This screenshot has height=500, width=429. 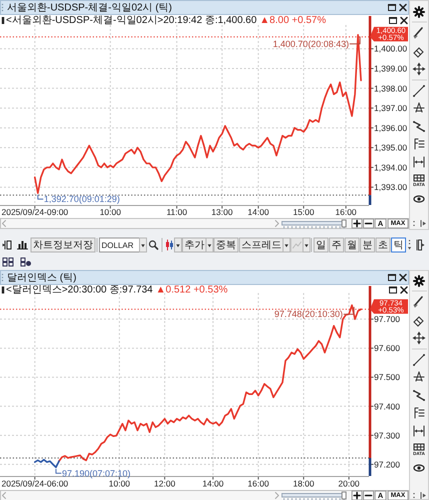 I want to click on annotation: ▲0.512 +0.53%, so click(x=192, y=290).